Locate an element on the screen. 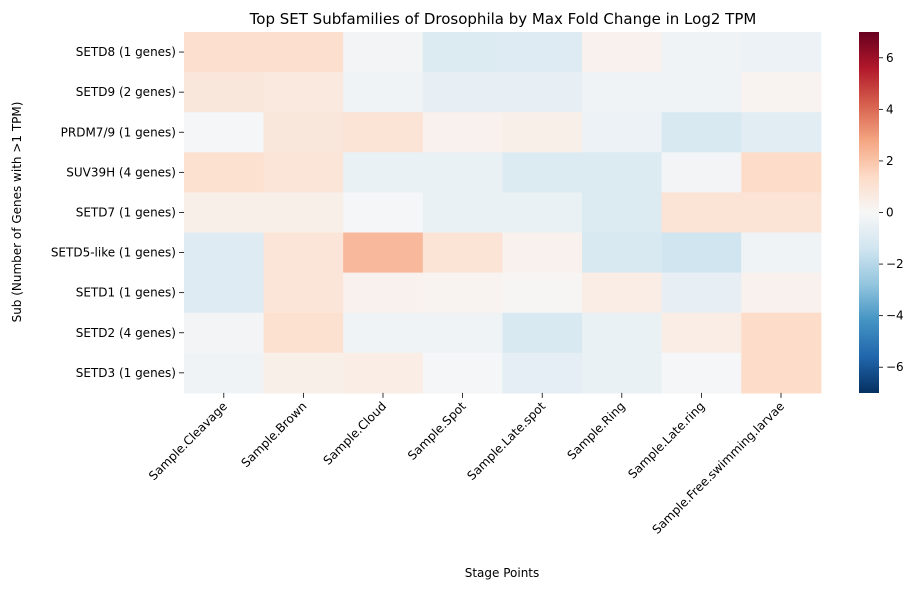 This screenshot has height=590, width=918. y-tick-label: SUV39H (4 genes) is located at coordinates (121, 172).